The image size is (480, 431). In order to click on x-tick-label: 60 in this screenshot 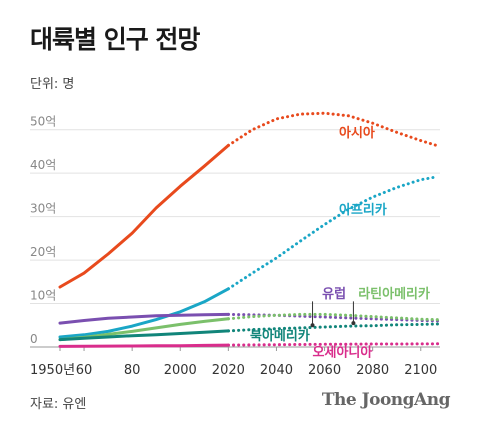, I will do `click(84, 370)`.